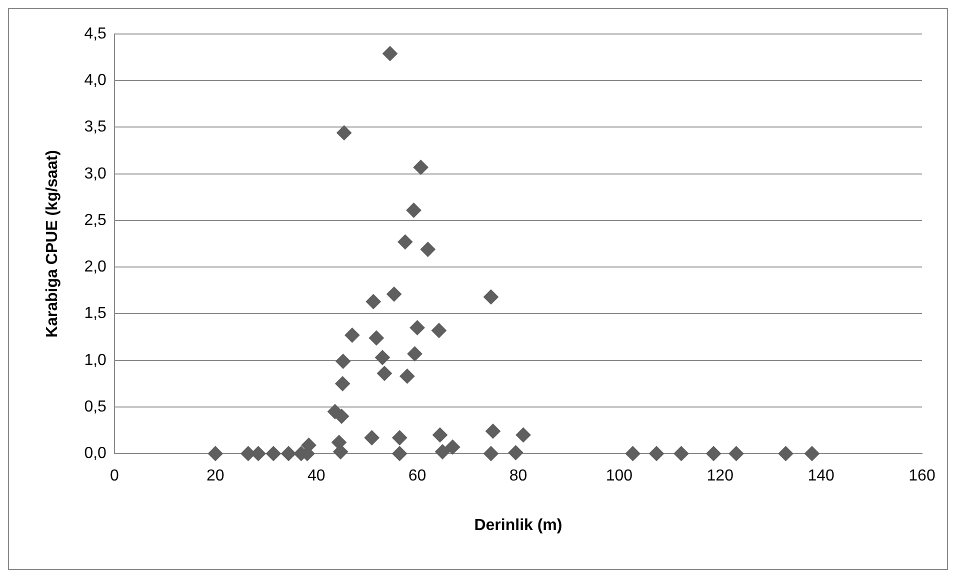 The height and width of the screenshot is (578, 956). I want to click on y-tick-label: 3,0, so click(95, 173).